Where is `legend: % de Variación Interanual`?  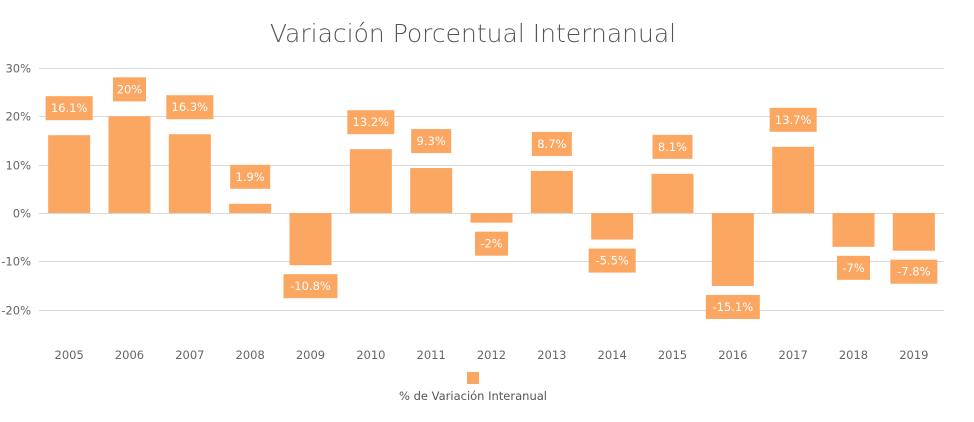 legend: % de Variación Interanual is located at coordinates (473, 387).